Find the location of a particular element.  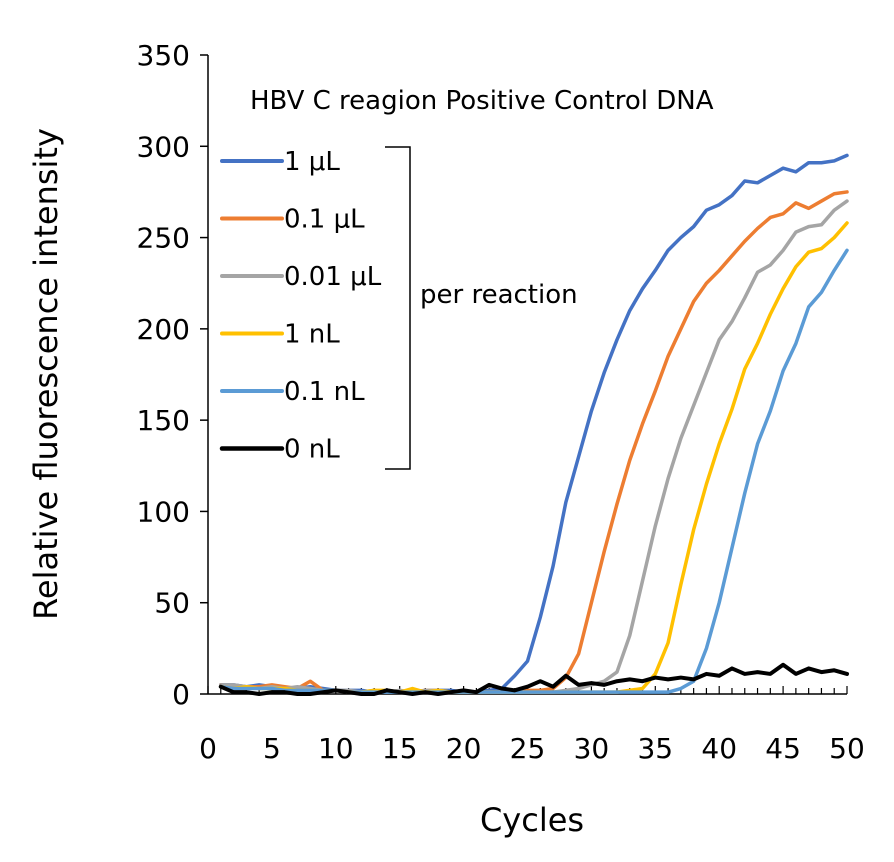

legend-label-2: 0.01 μL is located at coordinates (333, 277).